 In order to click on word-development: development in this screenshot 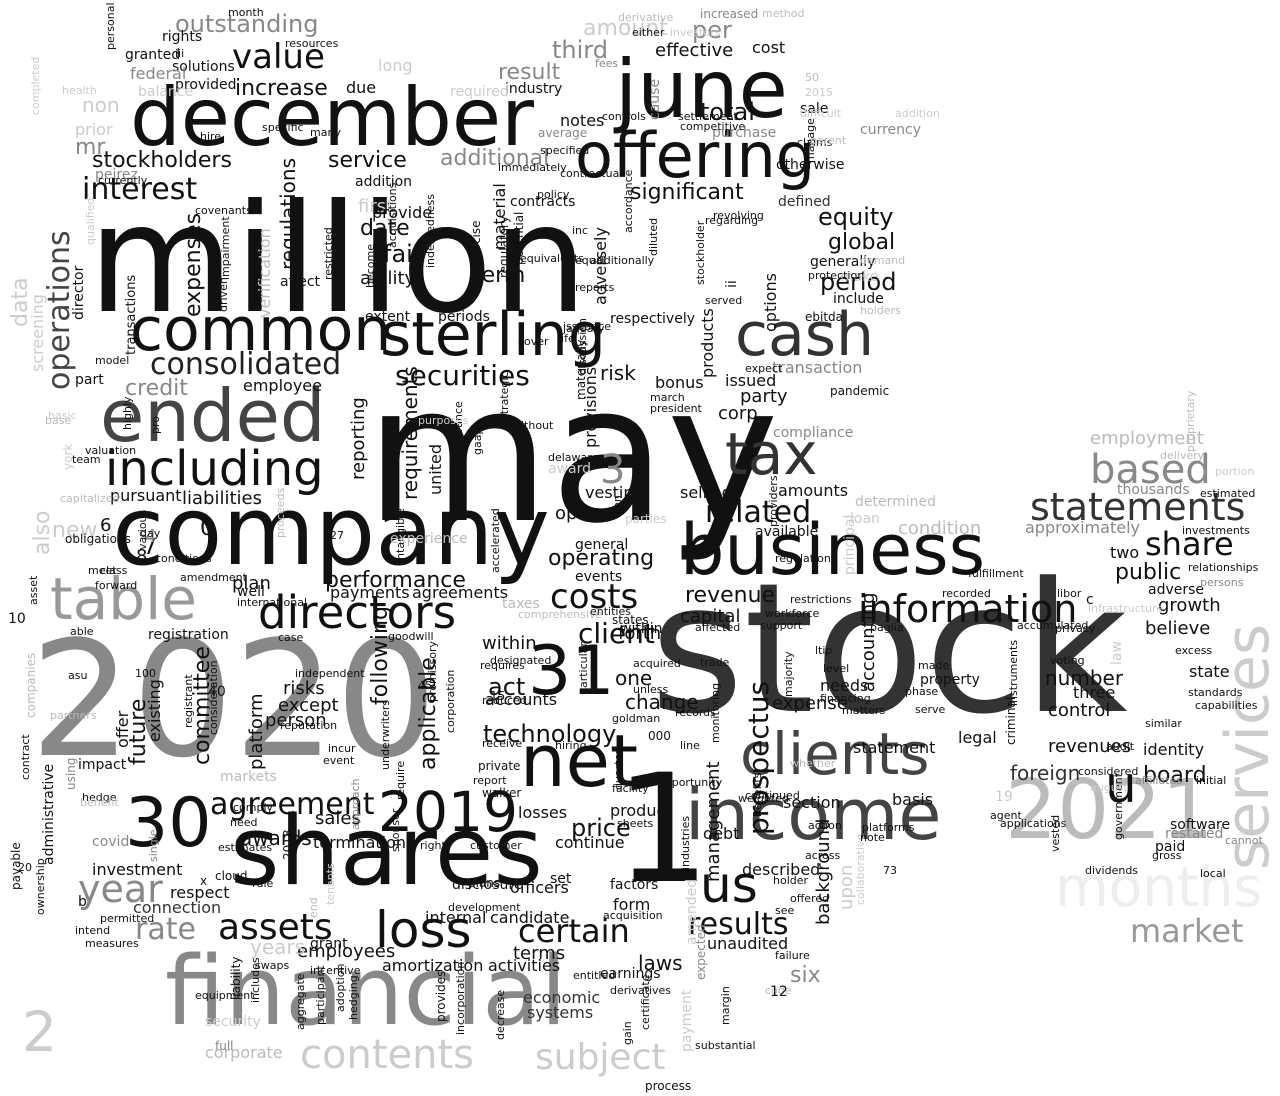, I will do `click(484, 907)`.